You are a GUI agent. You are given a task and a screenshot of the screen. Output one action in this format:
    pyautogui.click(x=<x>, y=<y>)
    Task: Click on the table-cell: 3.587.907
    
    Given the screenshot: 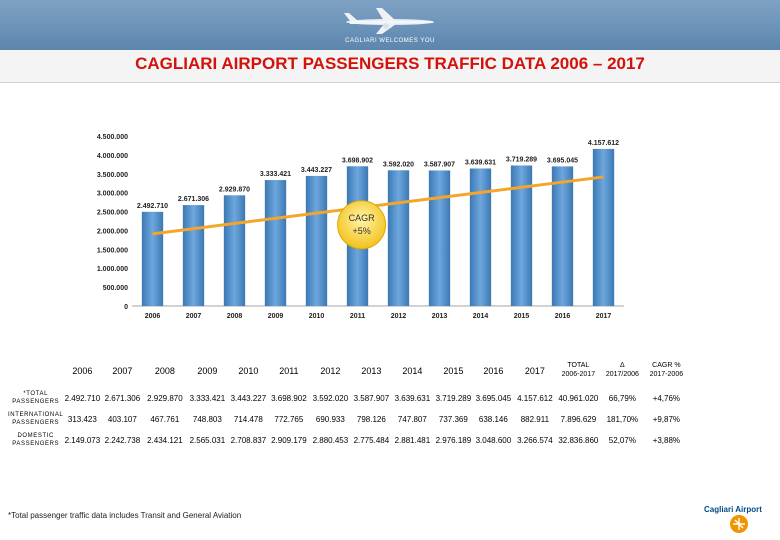 What is the action you would take?
    pyautogui.click(x=371, y=398)
    